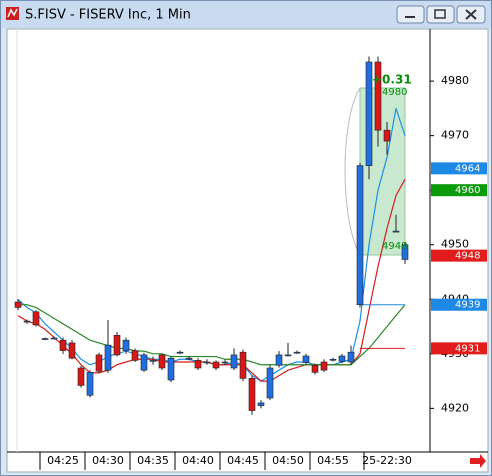 Image resolution: width=492 pixels, height=476 pixels. What do you see at coordinates (467, 348) in the screenshot?
I see `price-tag-label: 4931` at bounding box center [467, 348].